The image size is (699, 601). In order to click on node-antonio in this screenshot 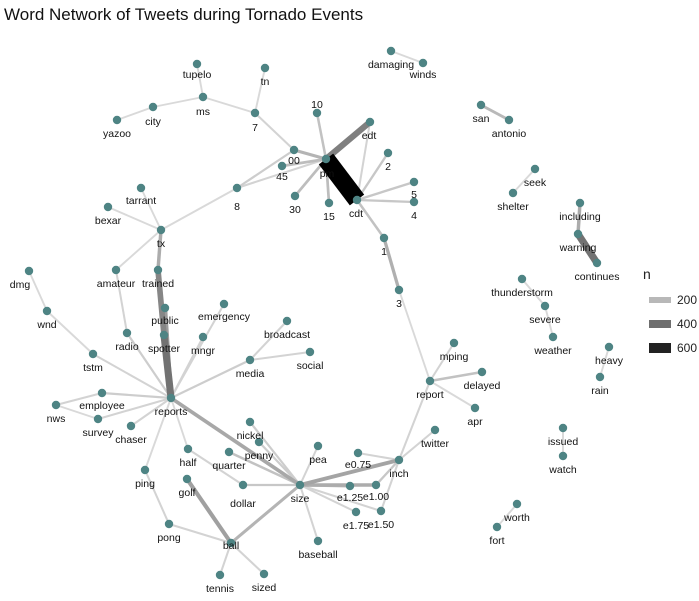, I will do `click(509, 120)`.